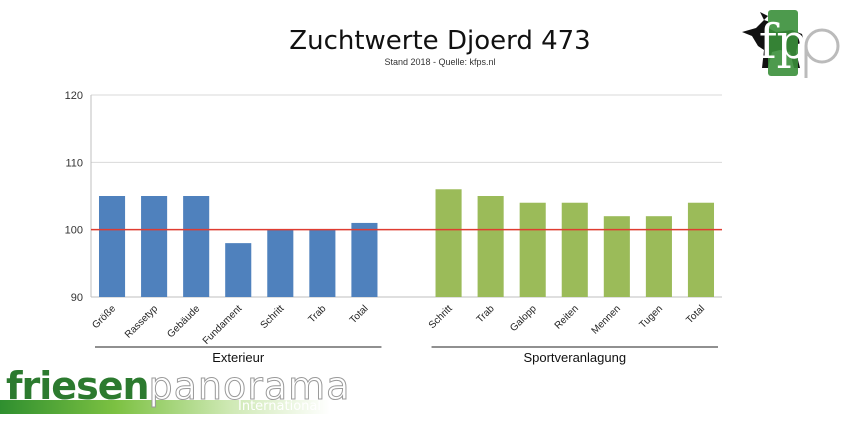 Image resolution: width=848 pixels, height=424 pixels. I want to click on group-label: Exterieur, so click(238, 357).